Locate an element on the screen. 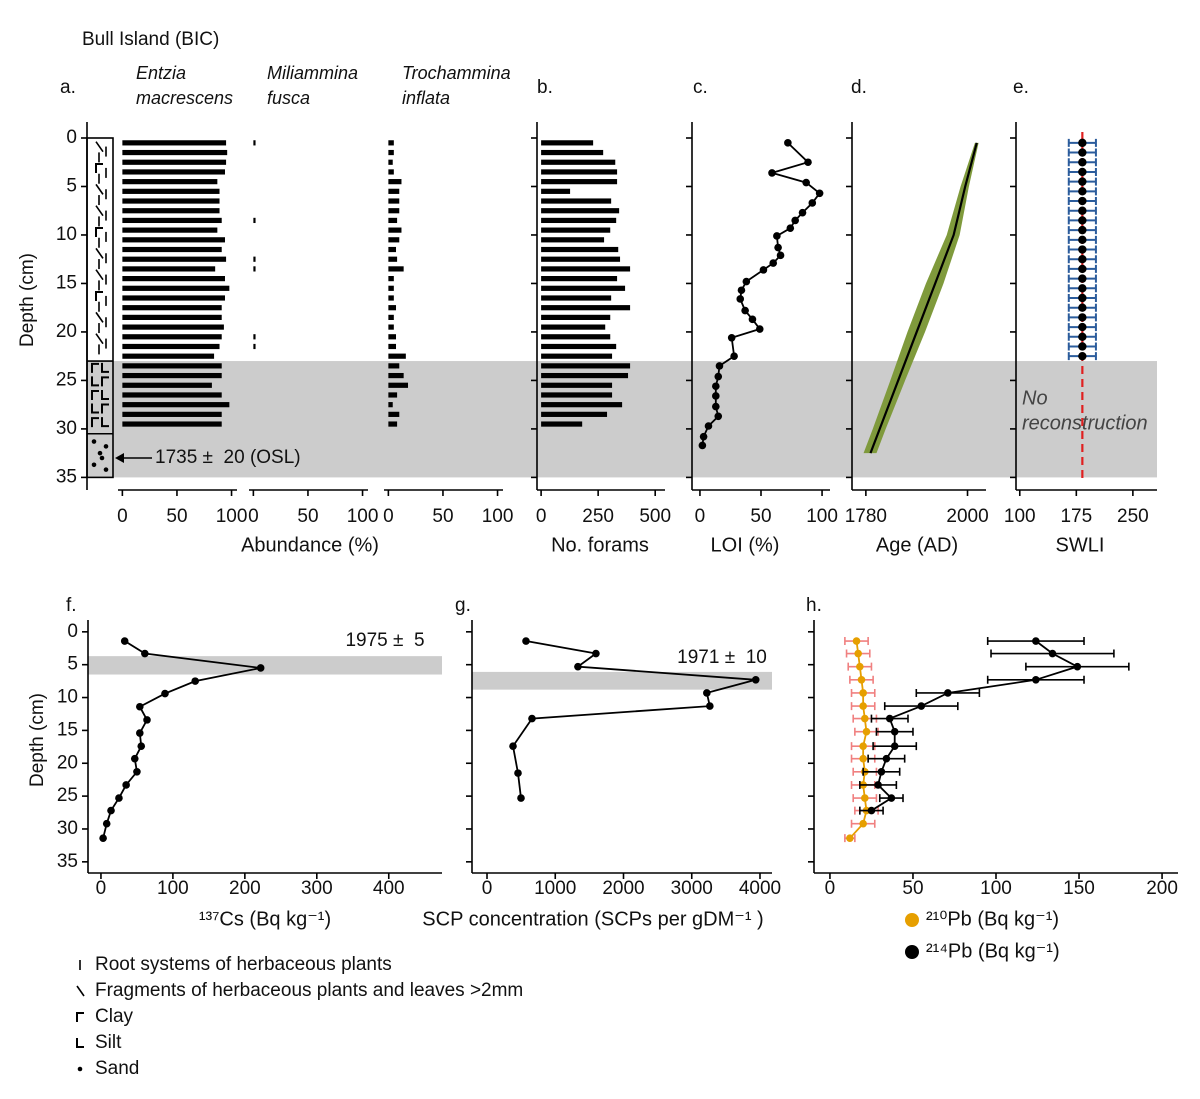  legend-label: Sand is located at coordinates (117, 1068).